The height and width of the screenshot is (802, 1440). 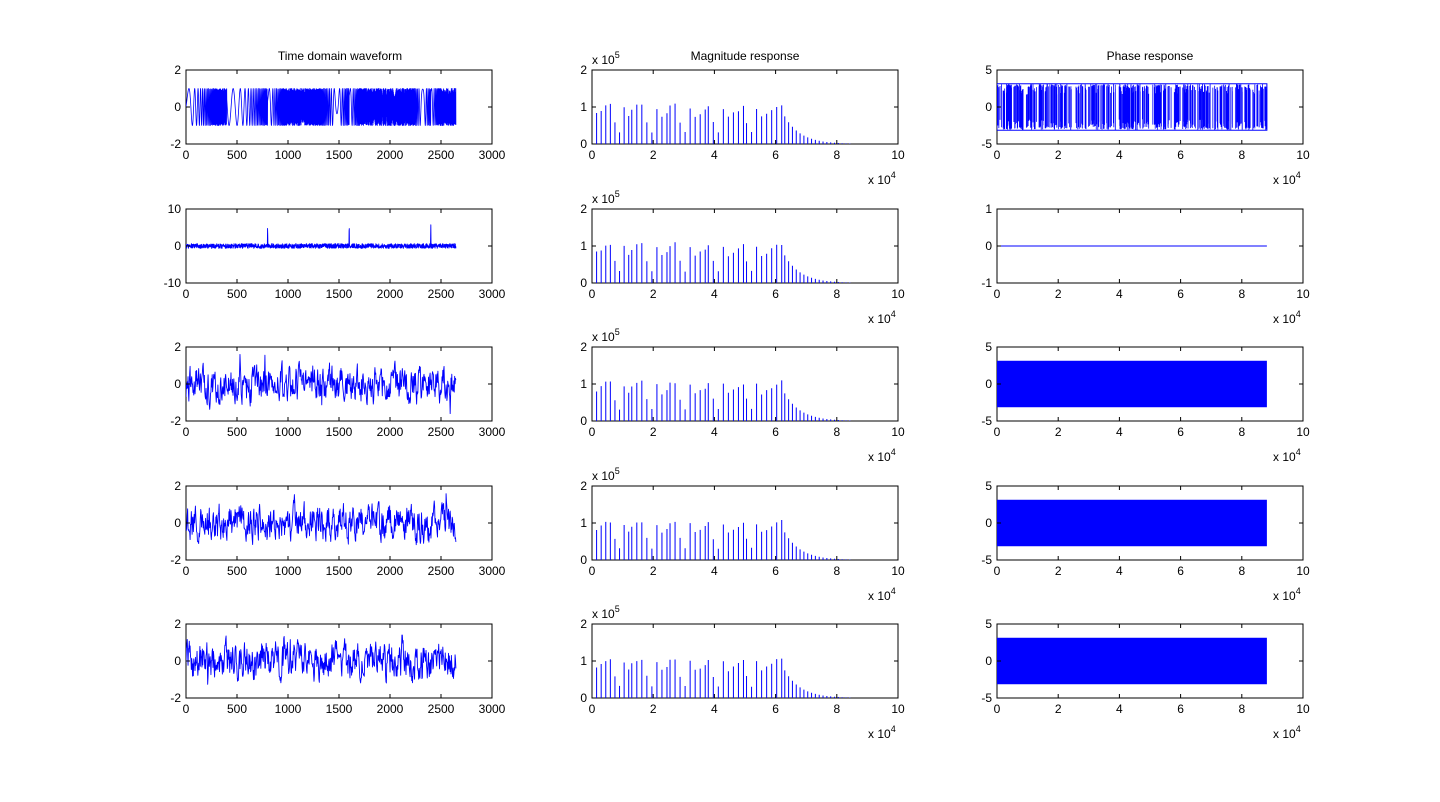 I want to click on subplot-r2-c1: 0 2 4 6 8 10 0 1 2 x 104 x 105, so click(x=742, y=395).